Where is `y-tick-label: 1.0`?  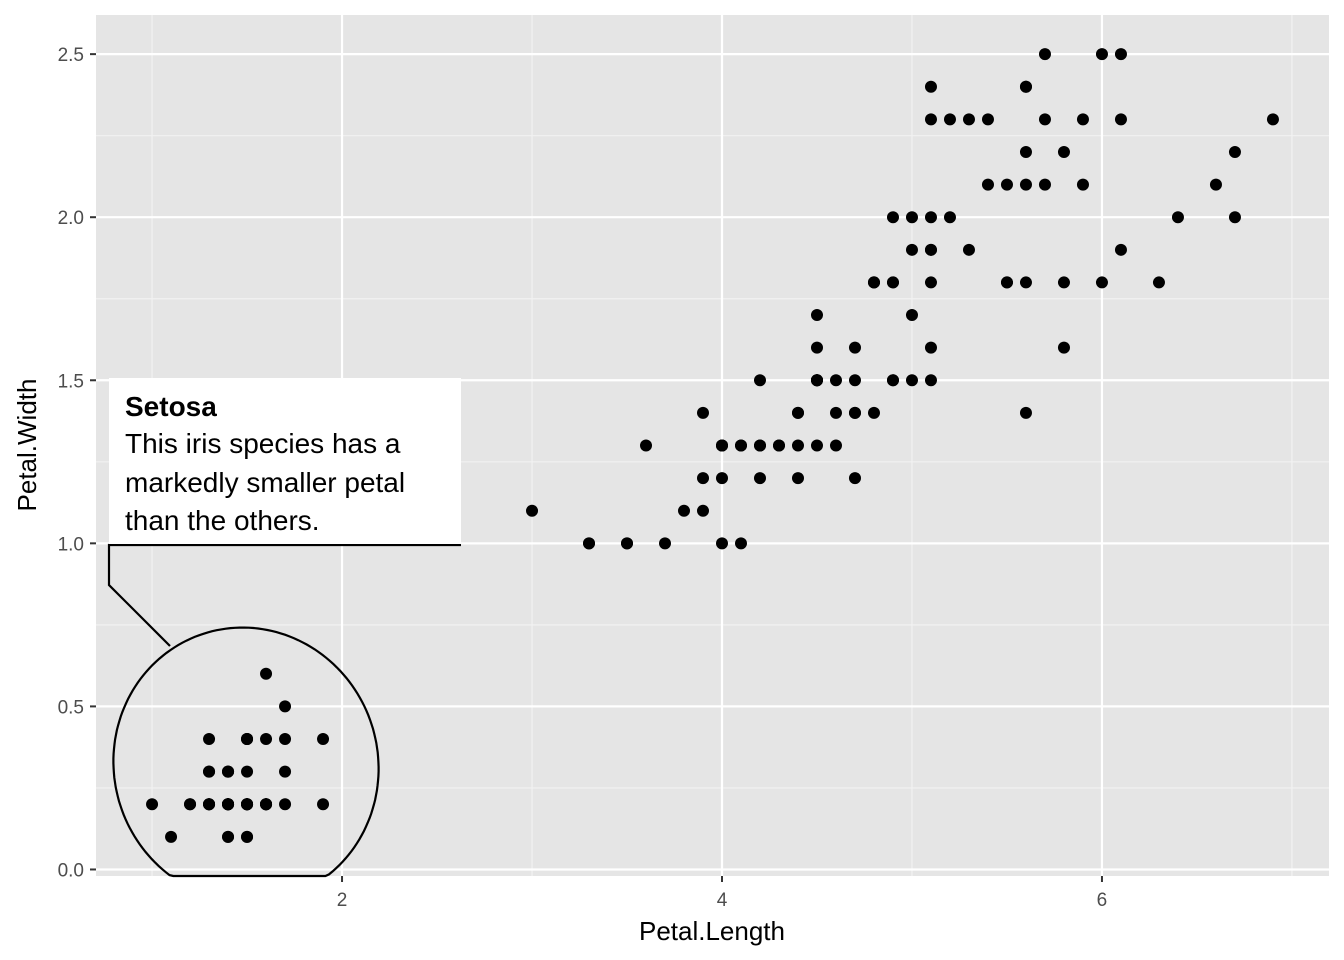 y-tick-label: 1.0 is located at coordinates (71, 544).